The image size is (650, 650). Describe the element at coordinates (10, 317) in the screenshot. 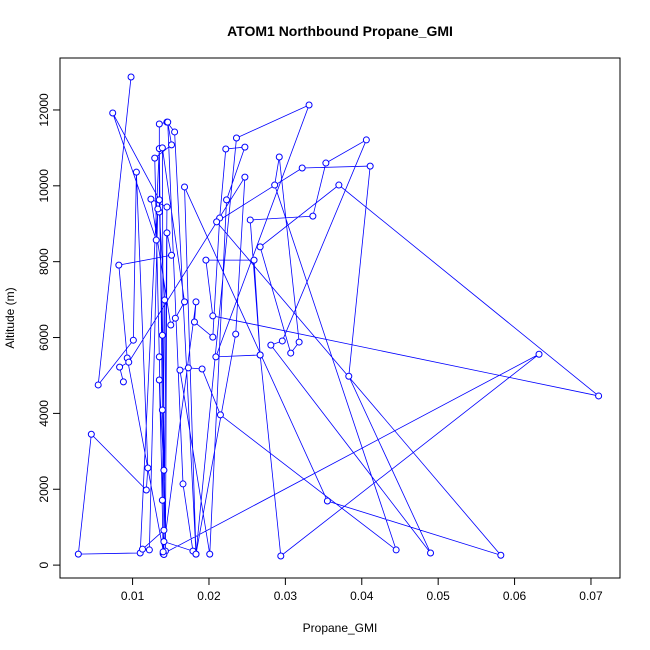

I see `y-axis-label: Altitude (m)` at that location.